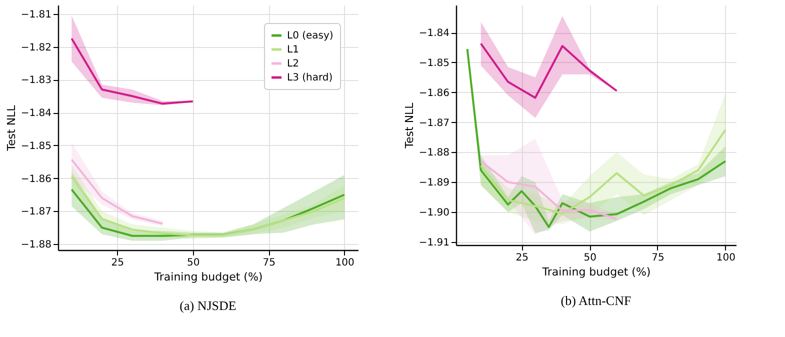 This screenshot has width=785, height=337. I want to click on legend-label: L2, so click(293, 64).